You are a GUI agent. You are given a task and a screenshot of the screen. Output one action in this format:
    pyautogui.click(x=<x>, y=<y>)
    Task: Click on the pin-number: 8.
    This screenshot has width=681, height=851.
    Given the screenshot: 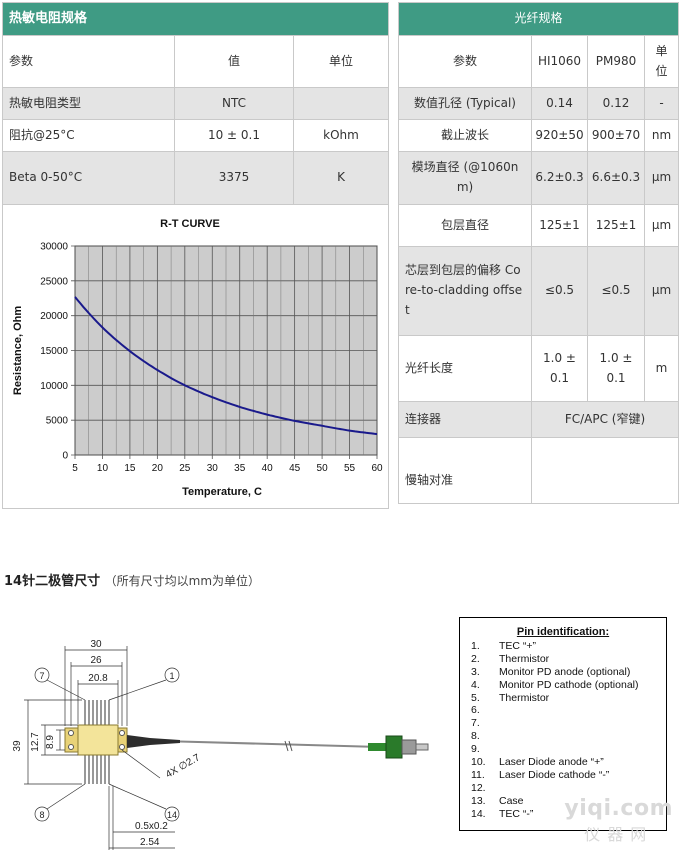 What is the action you would take?
    pyautogui.click(x=475, y=736)
    